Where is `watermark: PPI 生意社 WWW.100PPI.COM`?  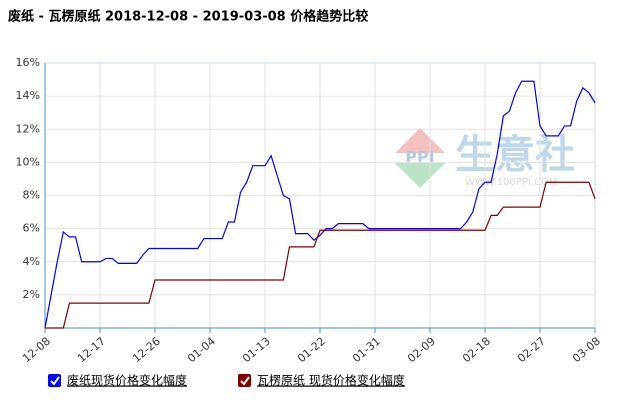
watermark: PPI 生意社 WWW.100PPI.COM is located at coordinates (485, 158).